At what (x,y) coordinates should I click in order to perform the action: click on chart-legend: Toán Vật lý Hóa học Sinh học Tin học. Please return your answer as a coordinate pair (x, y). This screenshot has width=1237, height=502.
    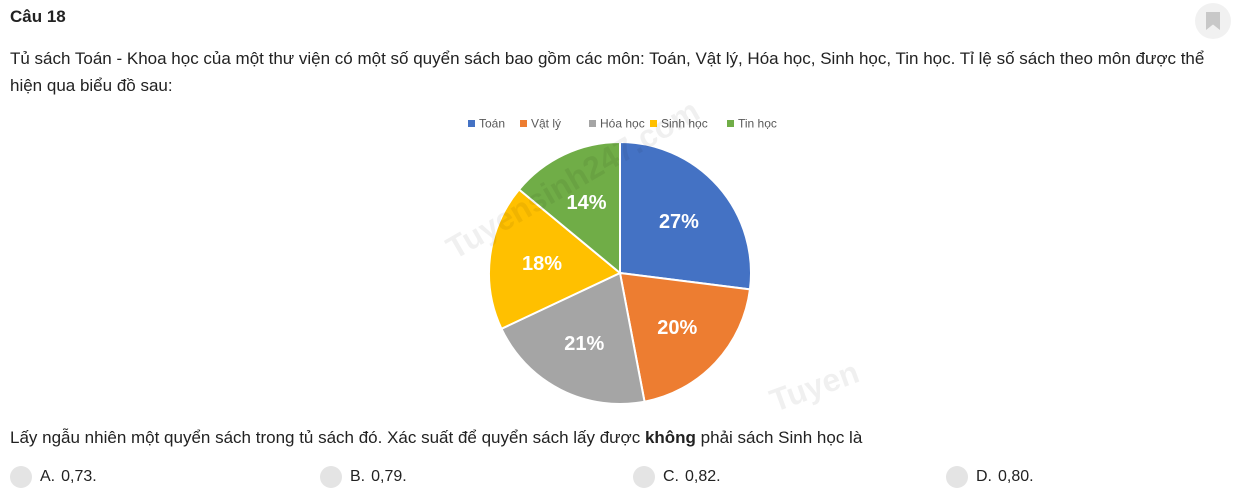
    Looking at the image, I should click on (622, 124).